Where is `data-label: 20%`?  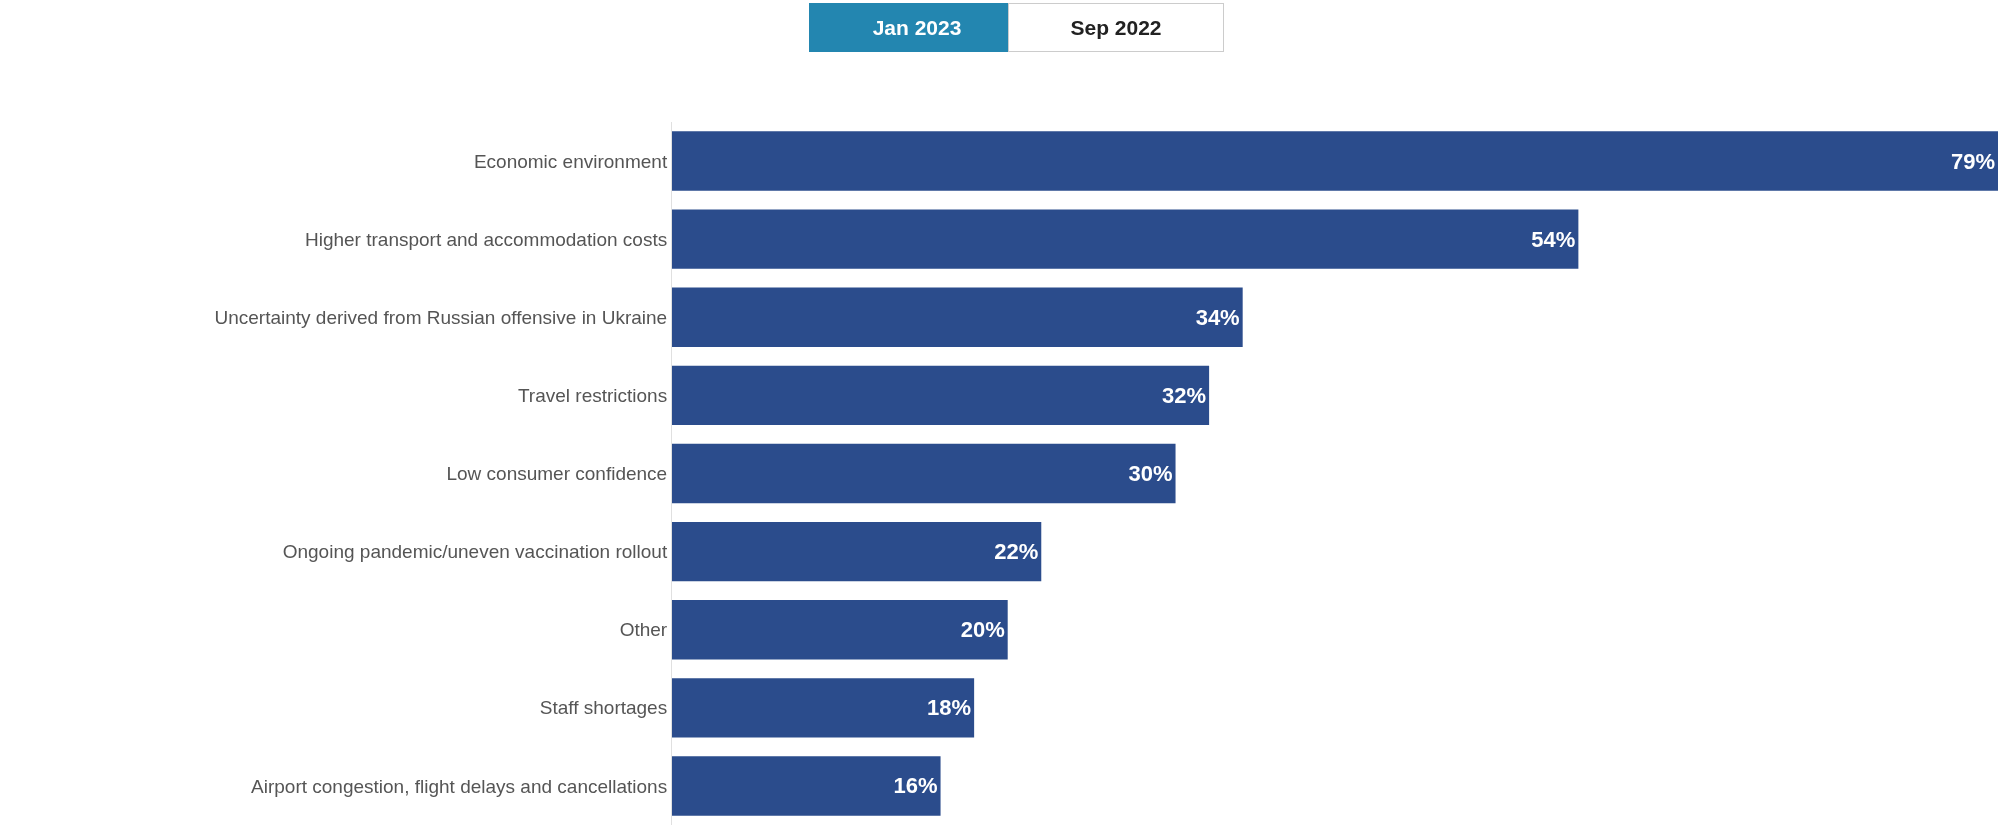 data-label: 20% is located at coordinates (982, 630).